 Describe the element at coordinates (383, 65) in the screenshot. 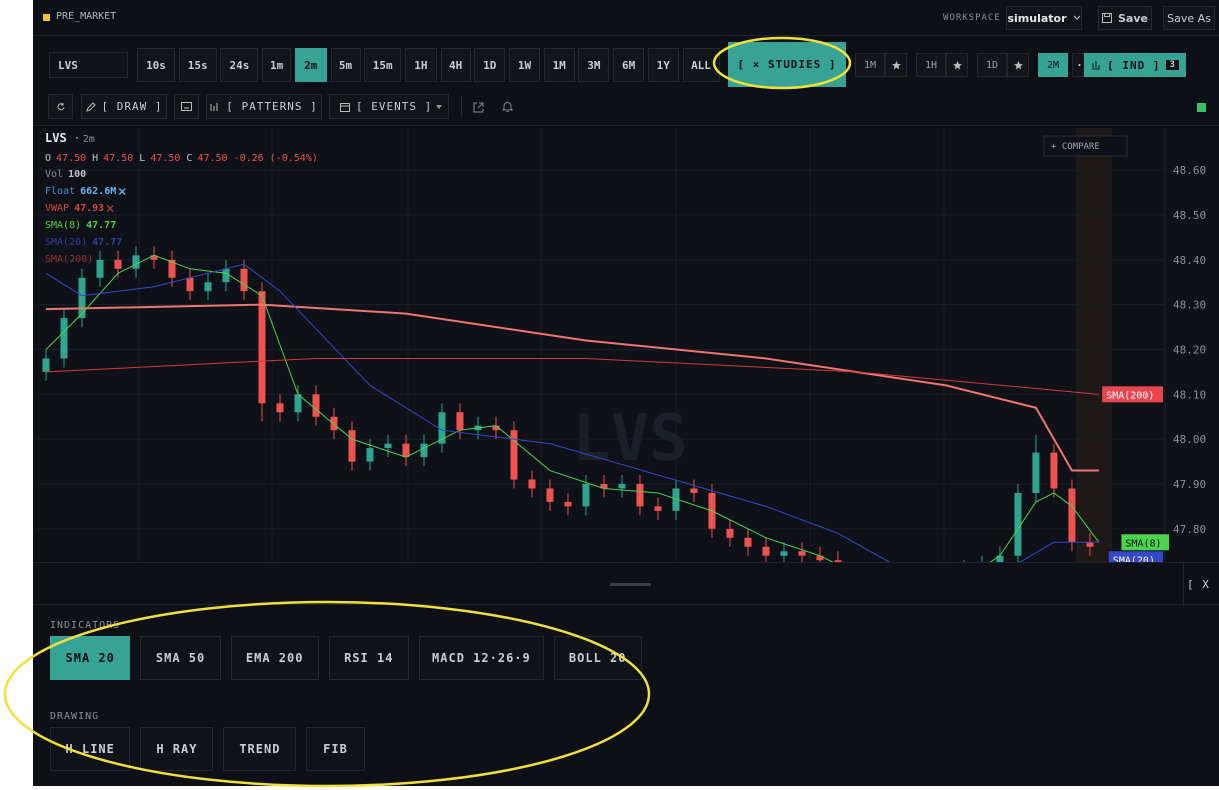

I see `timeframe-button: 15m` at that location.